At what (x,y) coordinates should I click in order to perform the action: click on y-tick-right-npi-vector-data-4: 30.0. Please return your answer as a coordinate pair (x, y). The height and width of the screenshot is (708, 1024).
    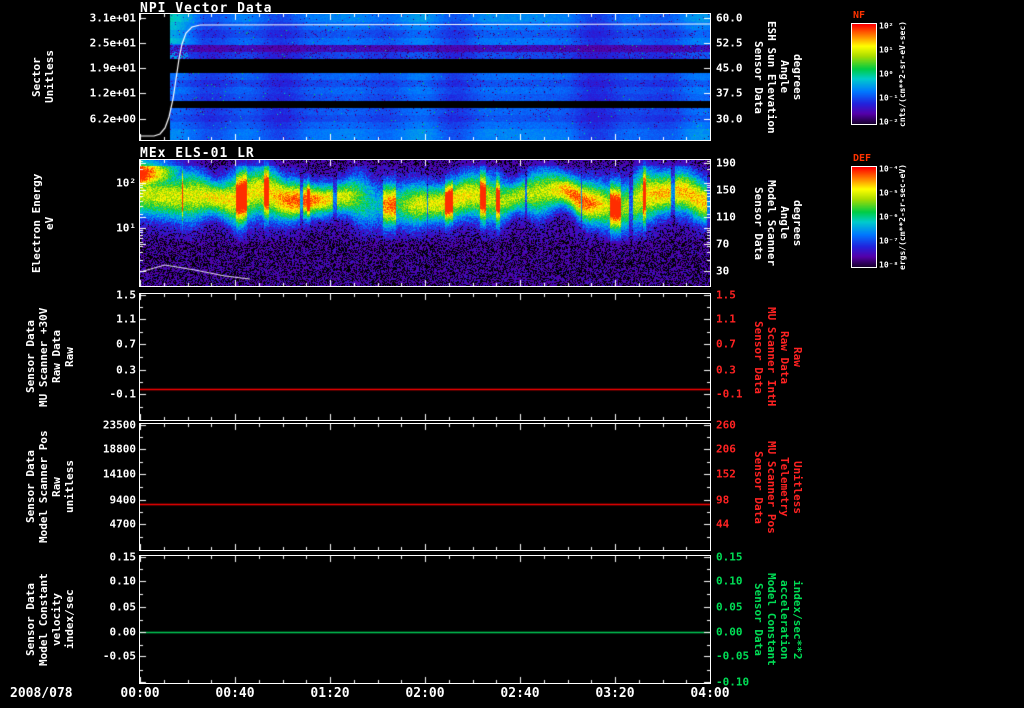
    Looking at the image, I should click on (729, 119).